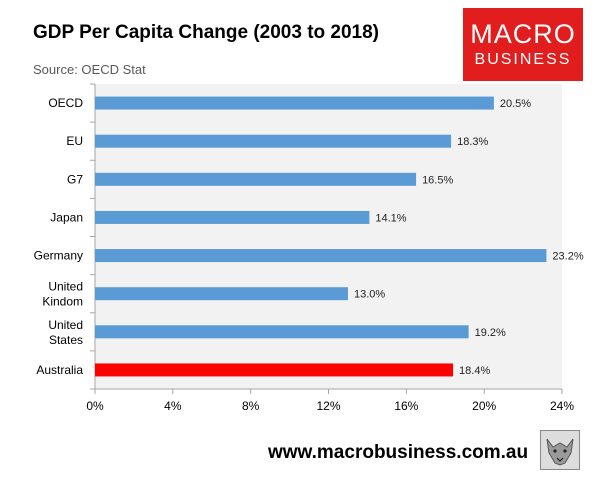 The height and width of the screenshot is (479, 613). I want to click on data-label: 20.5%, so click(515, 104).